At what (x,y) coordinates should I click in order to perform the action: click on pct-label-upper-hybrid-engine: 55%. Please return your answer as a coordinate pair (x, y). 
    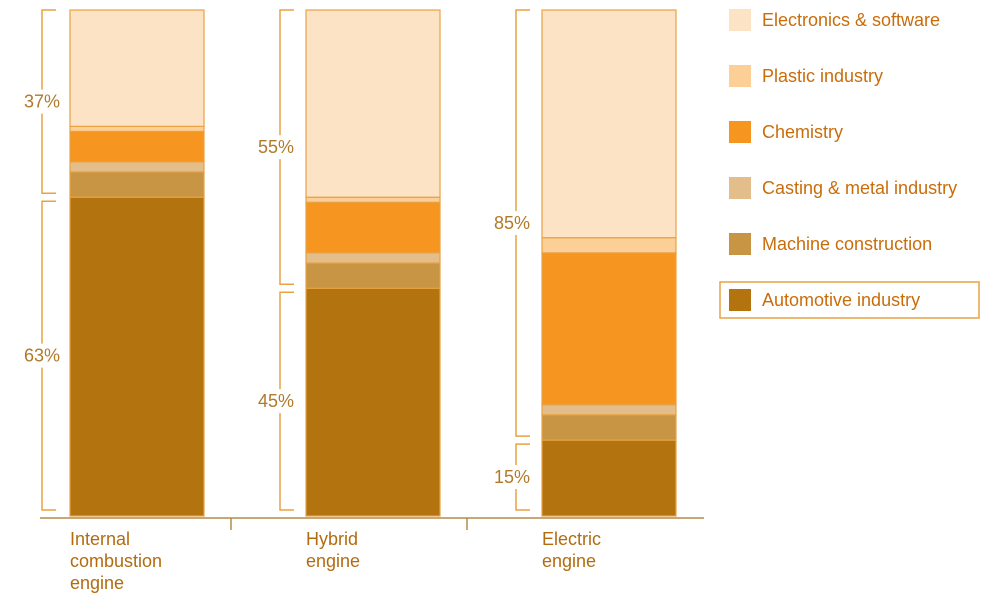
    Looking at the image, I should click on (276, 147).